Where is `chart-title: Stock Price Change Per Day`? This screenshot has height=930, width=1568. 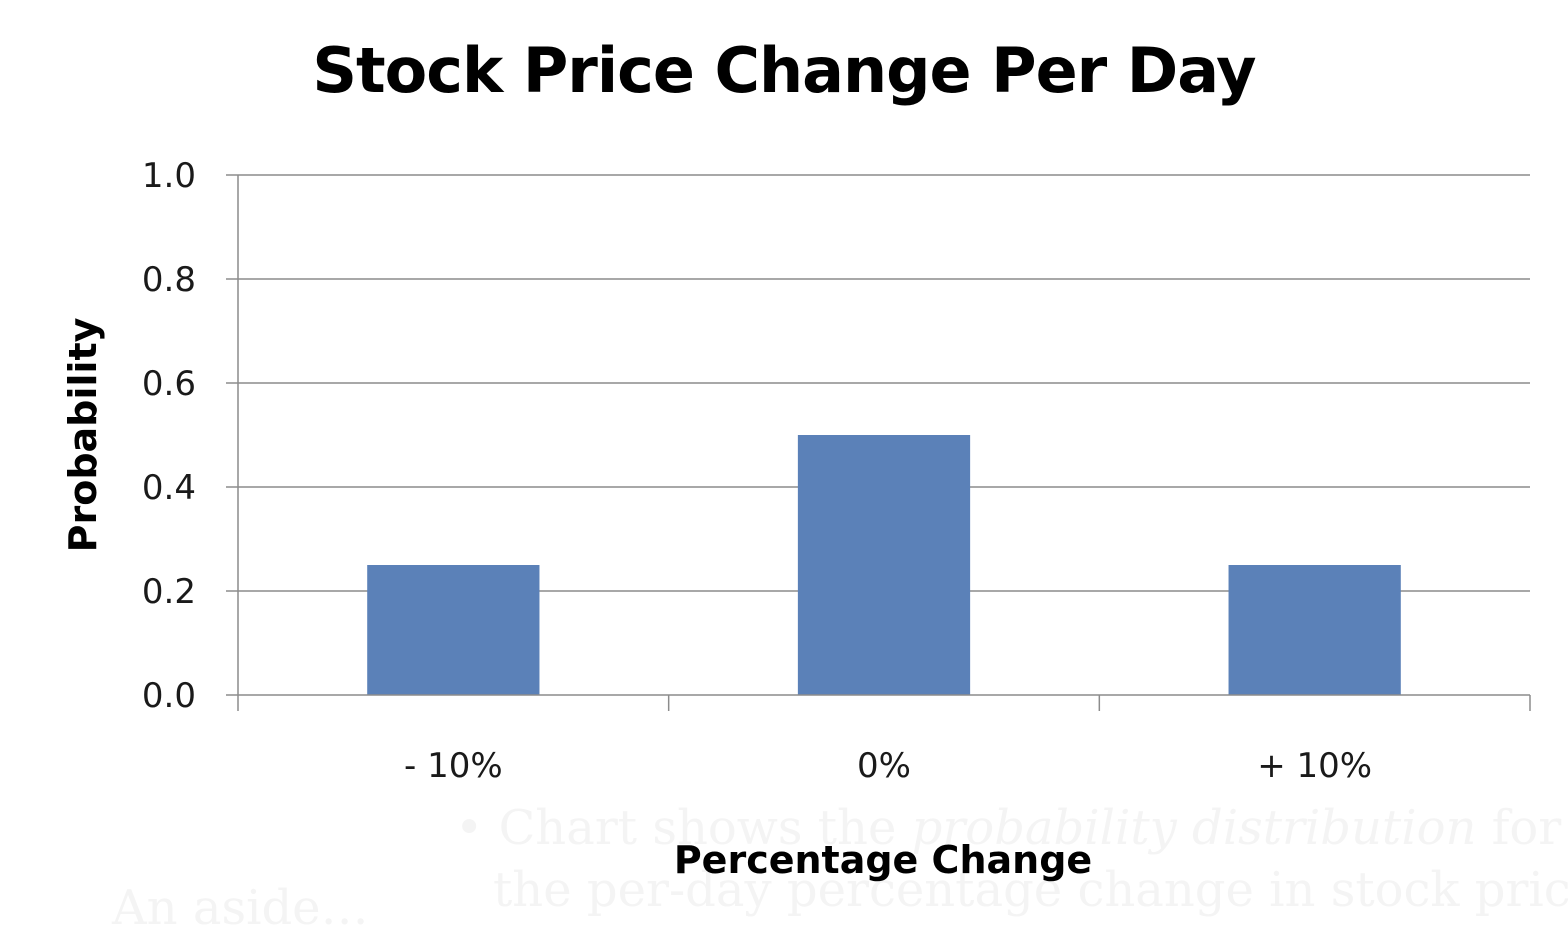
chart-title: Stock Price Change Per Day is located at coordinates (784, 70).